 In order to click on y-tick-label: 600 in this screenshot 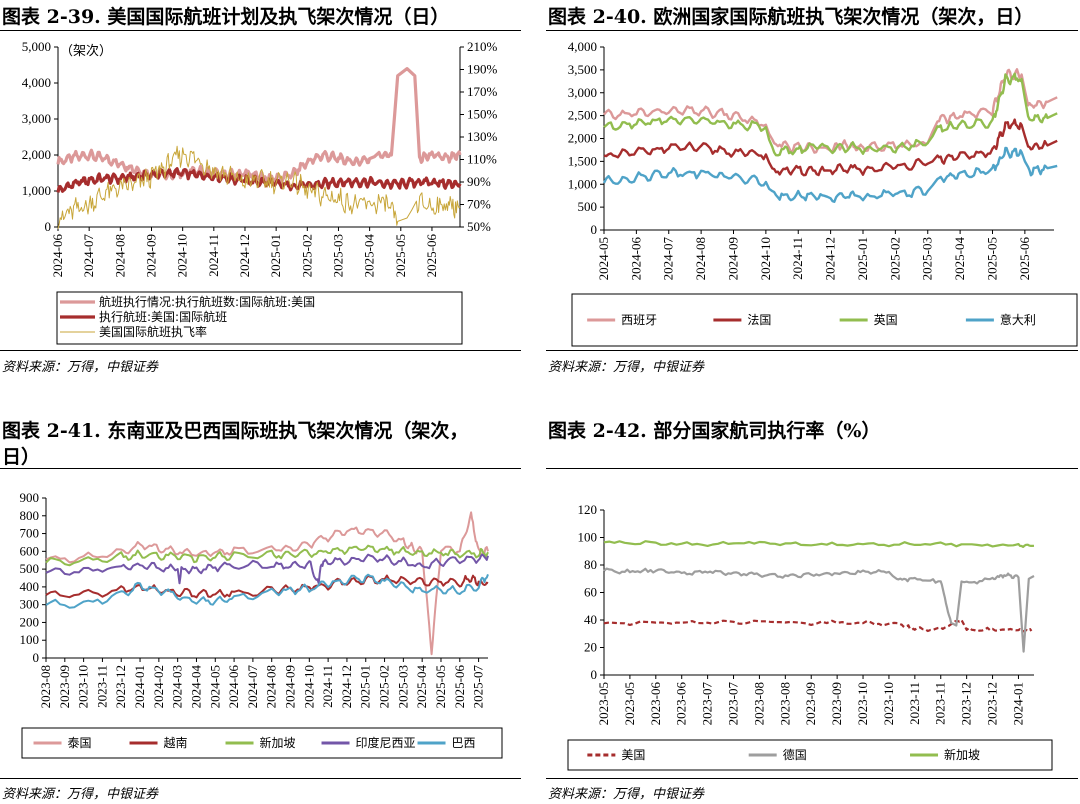, I will do `click(30, 550)`.